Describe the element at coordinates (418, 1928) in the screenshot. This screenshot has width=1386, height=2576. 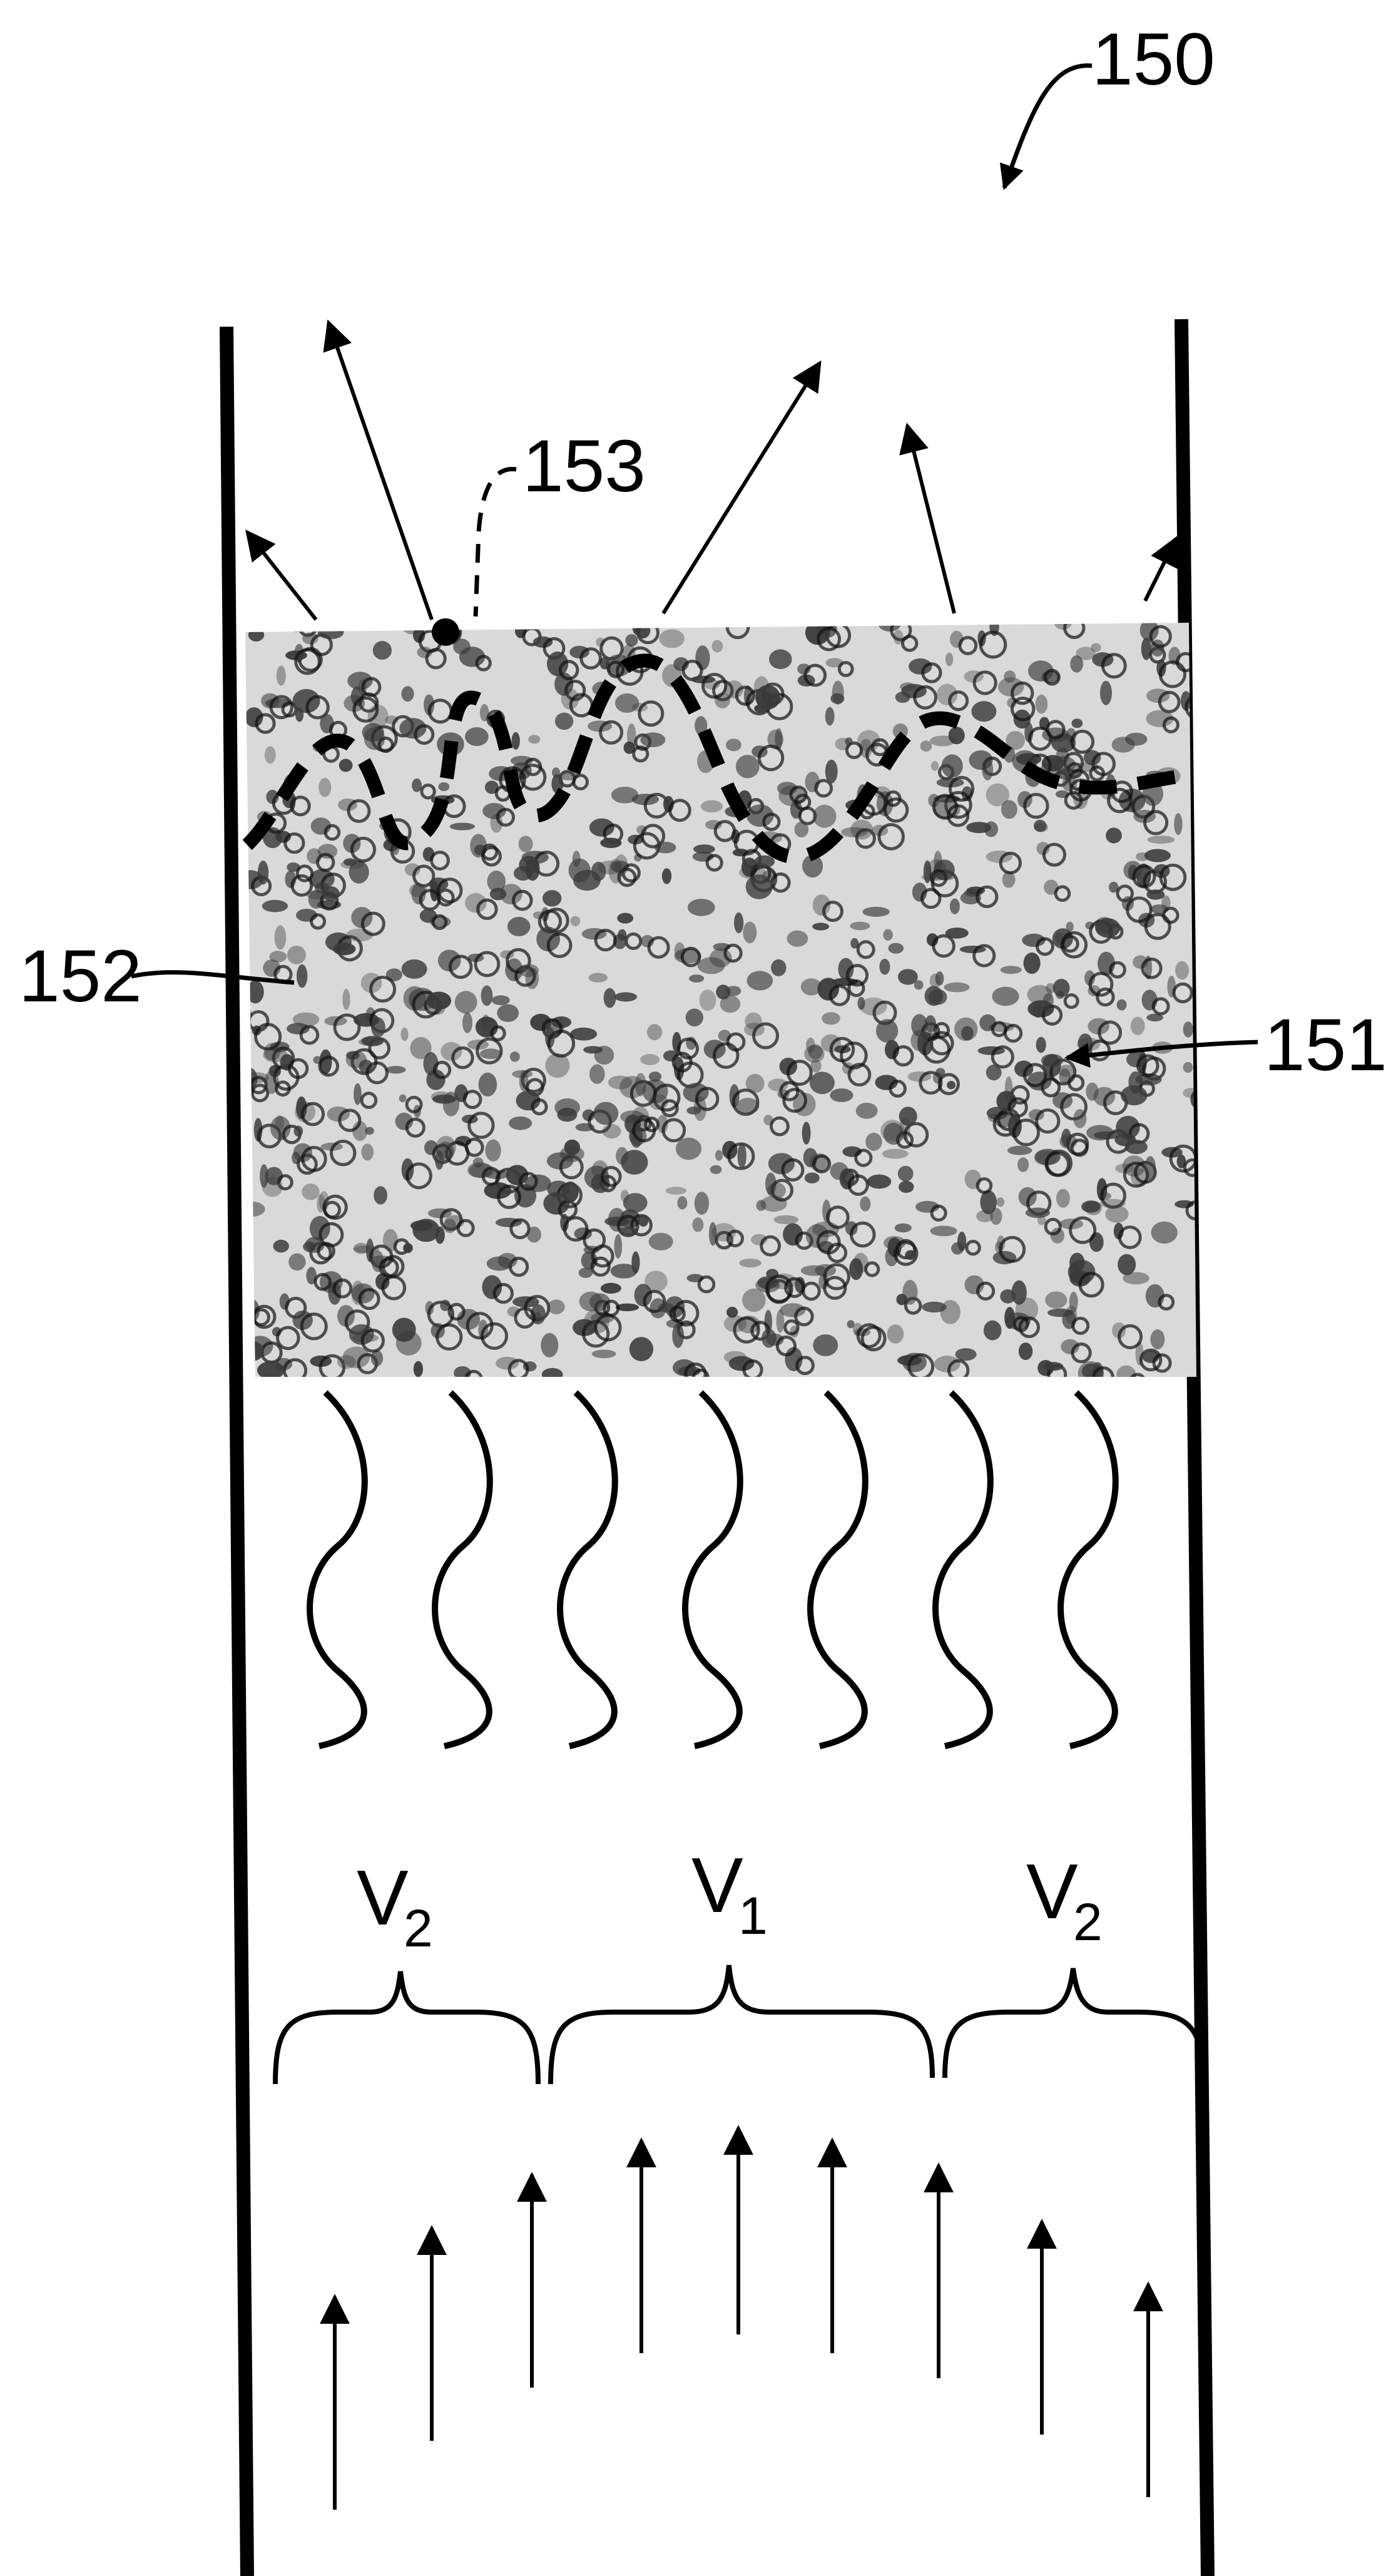
I see `velocity-subscript: 2` at that location.